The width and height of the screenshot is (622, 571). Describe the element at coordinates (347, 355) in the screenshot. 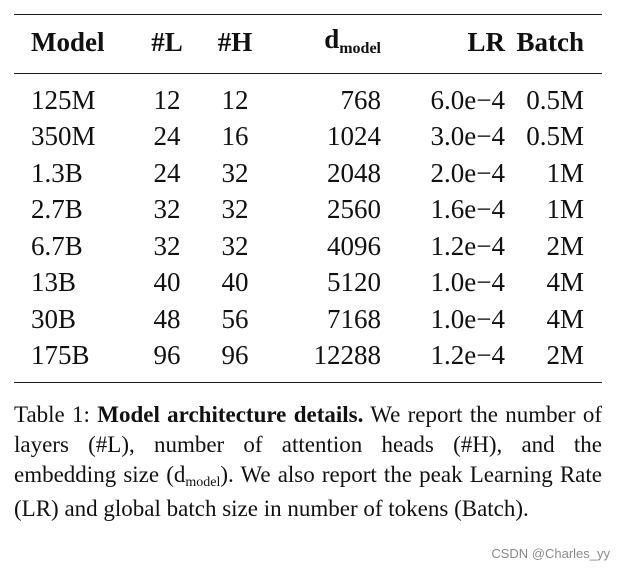

I see `cell-d-model: 12288` at that location.